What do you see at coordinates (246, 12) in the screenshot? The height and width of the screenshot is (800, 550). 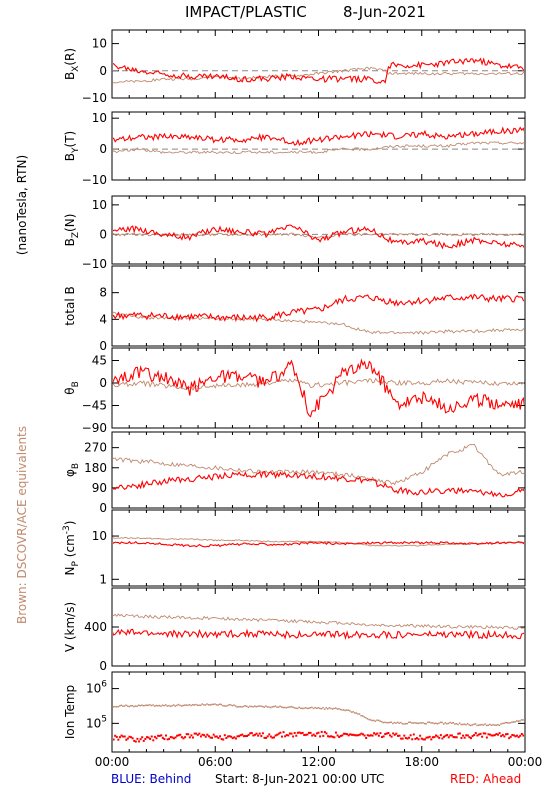 I see `title-instrument: IMPACT/PLASTIC` at bounding box center [246, 12].